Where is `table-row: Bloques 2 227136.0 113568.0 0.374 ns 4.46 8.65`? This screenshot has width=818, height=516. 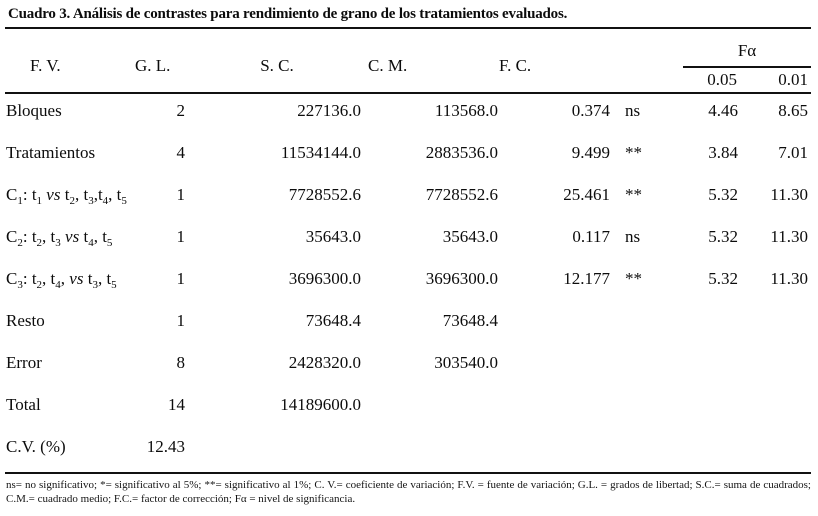
table-row: Bloques 2 227136.0 113568.0 0.374 ns 4.46 8.65 is located at coordinates (408, 114).